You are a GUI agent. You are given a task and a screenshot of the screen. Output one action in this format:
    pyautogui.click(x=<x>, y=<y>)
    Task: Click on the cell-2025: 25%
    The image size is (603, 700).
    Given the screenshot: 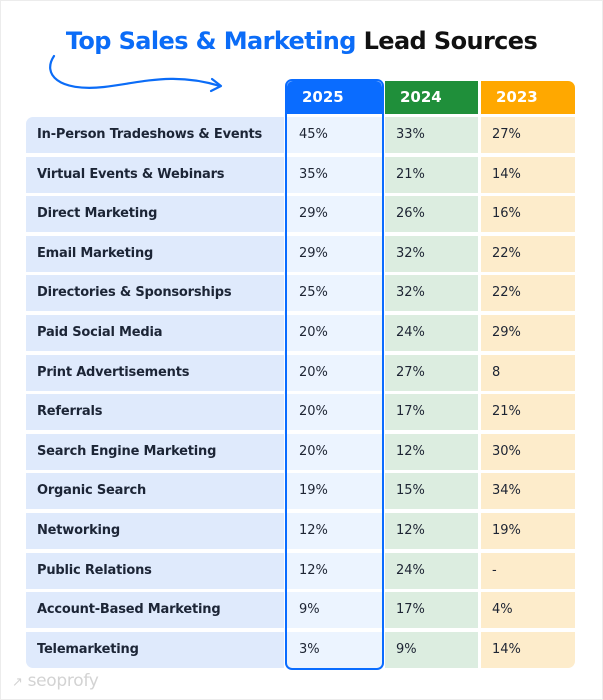 What is the action you would take?
    pyautogui.click(x=334, y=293)
    